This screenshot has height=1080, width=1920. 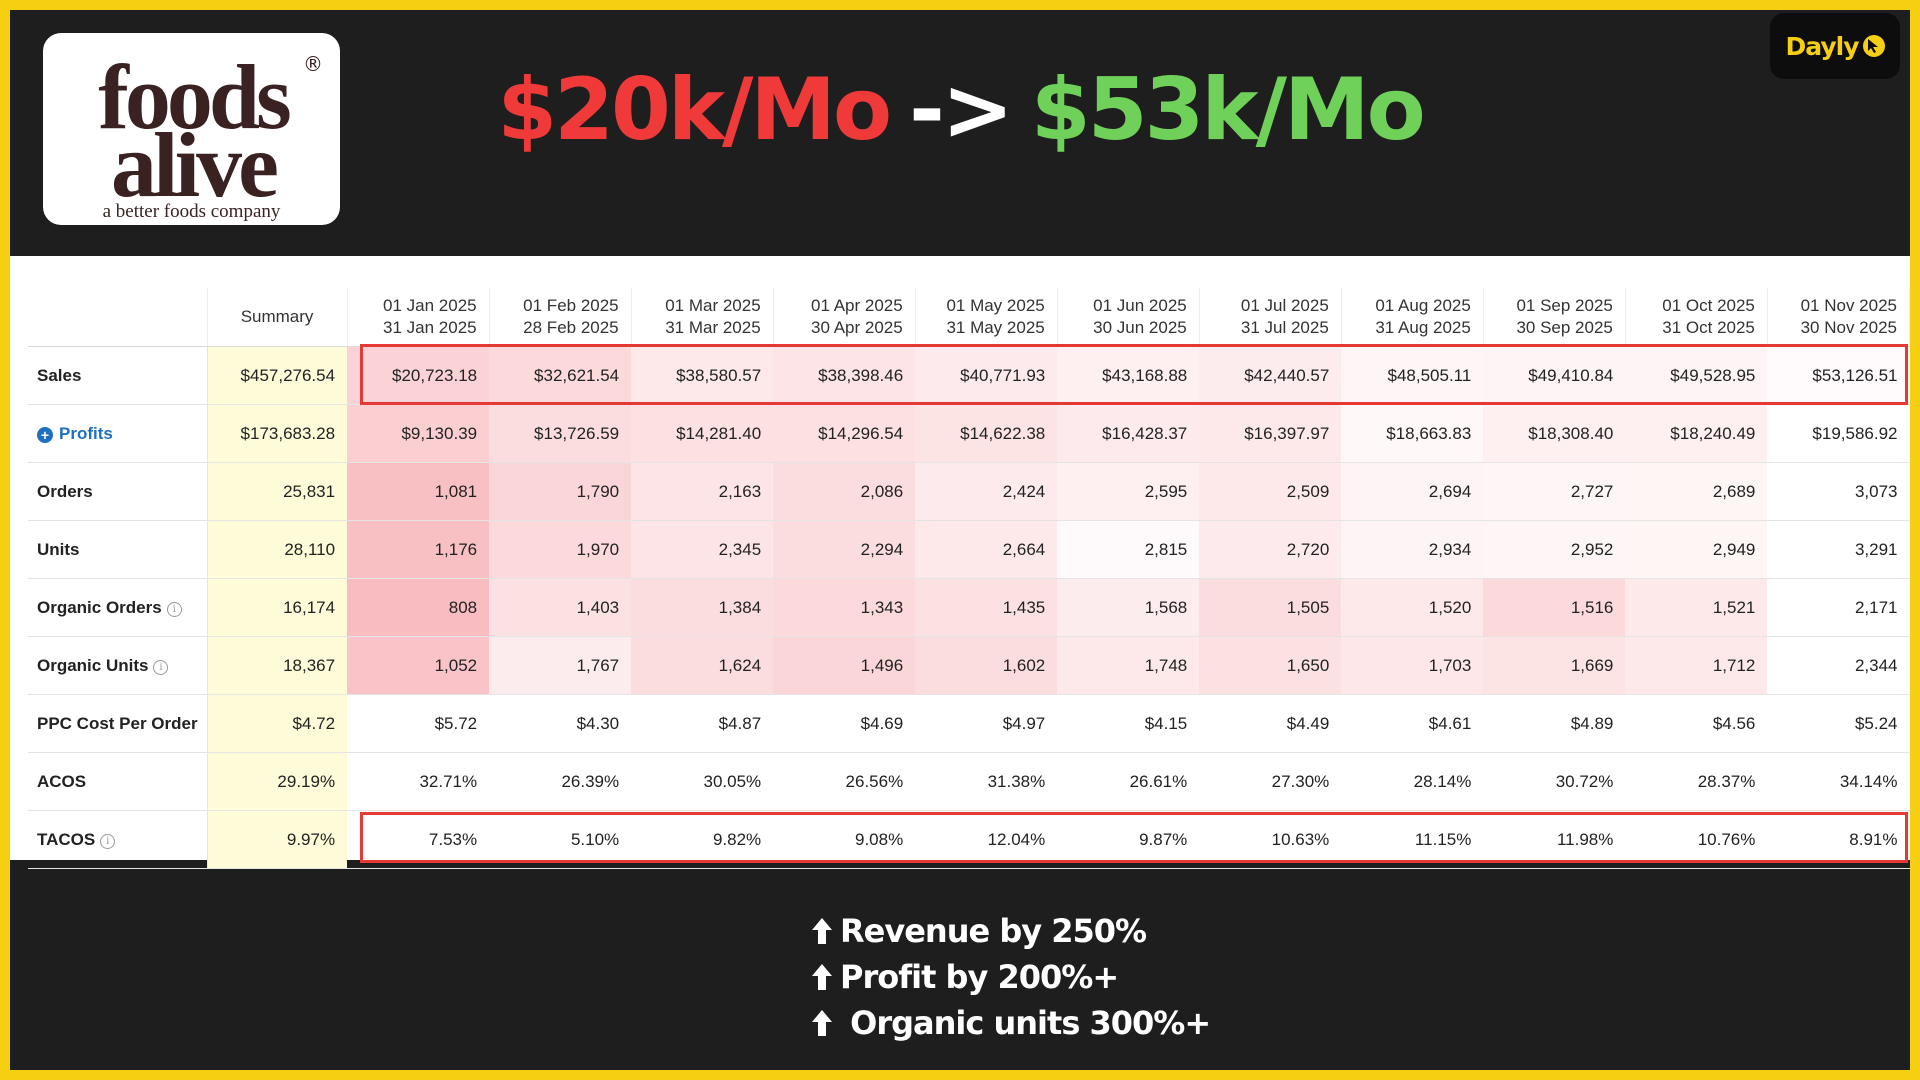 I want to click on value-cell: $19,586.92, so click(x=1838, y=433).